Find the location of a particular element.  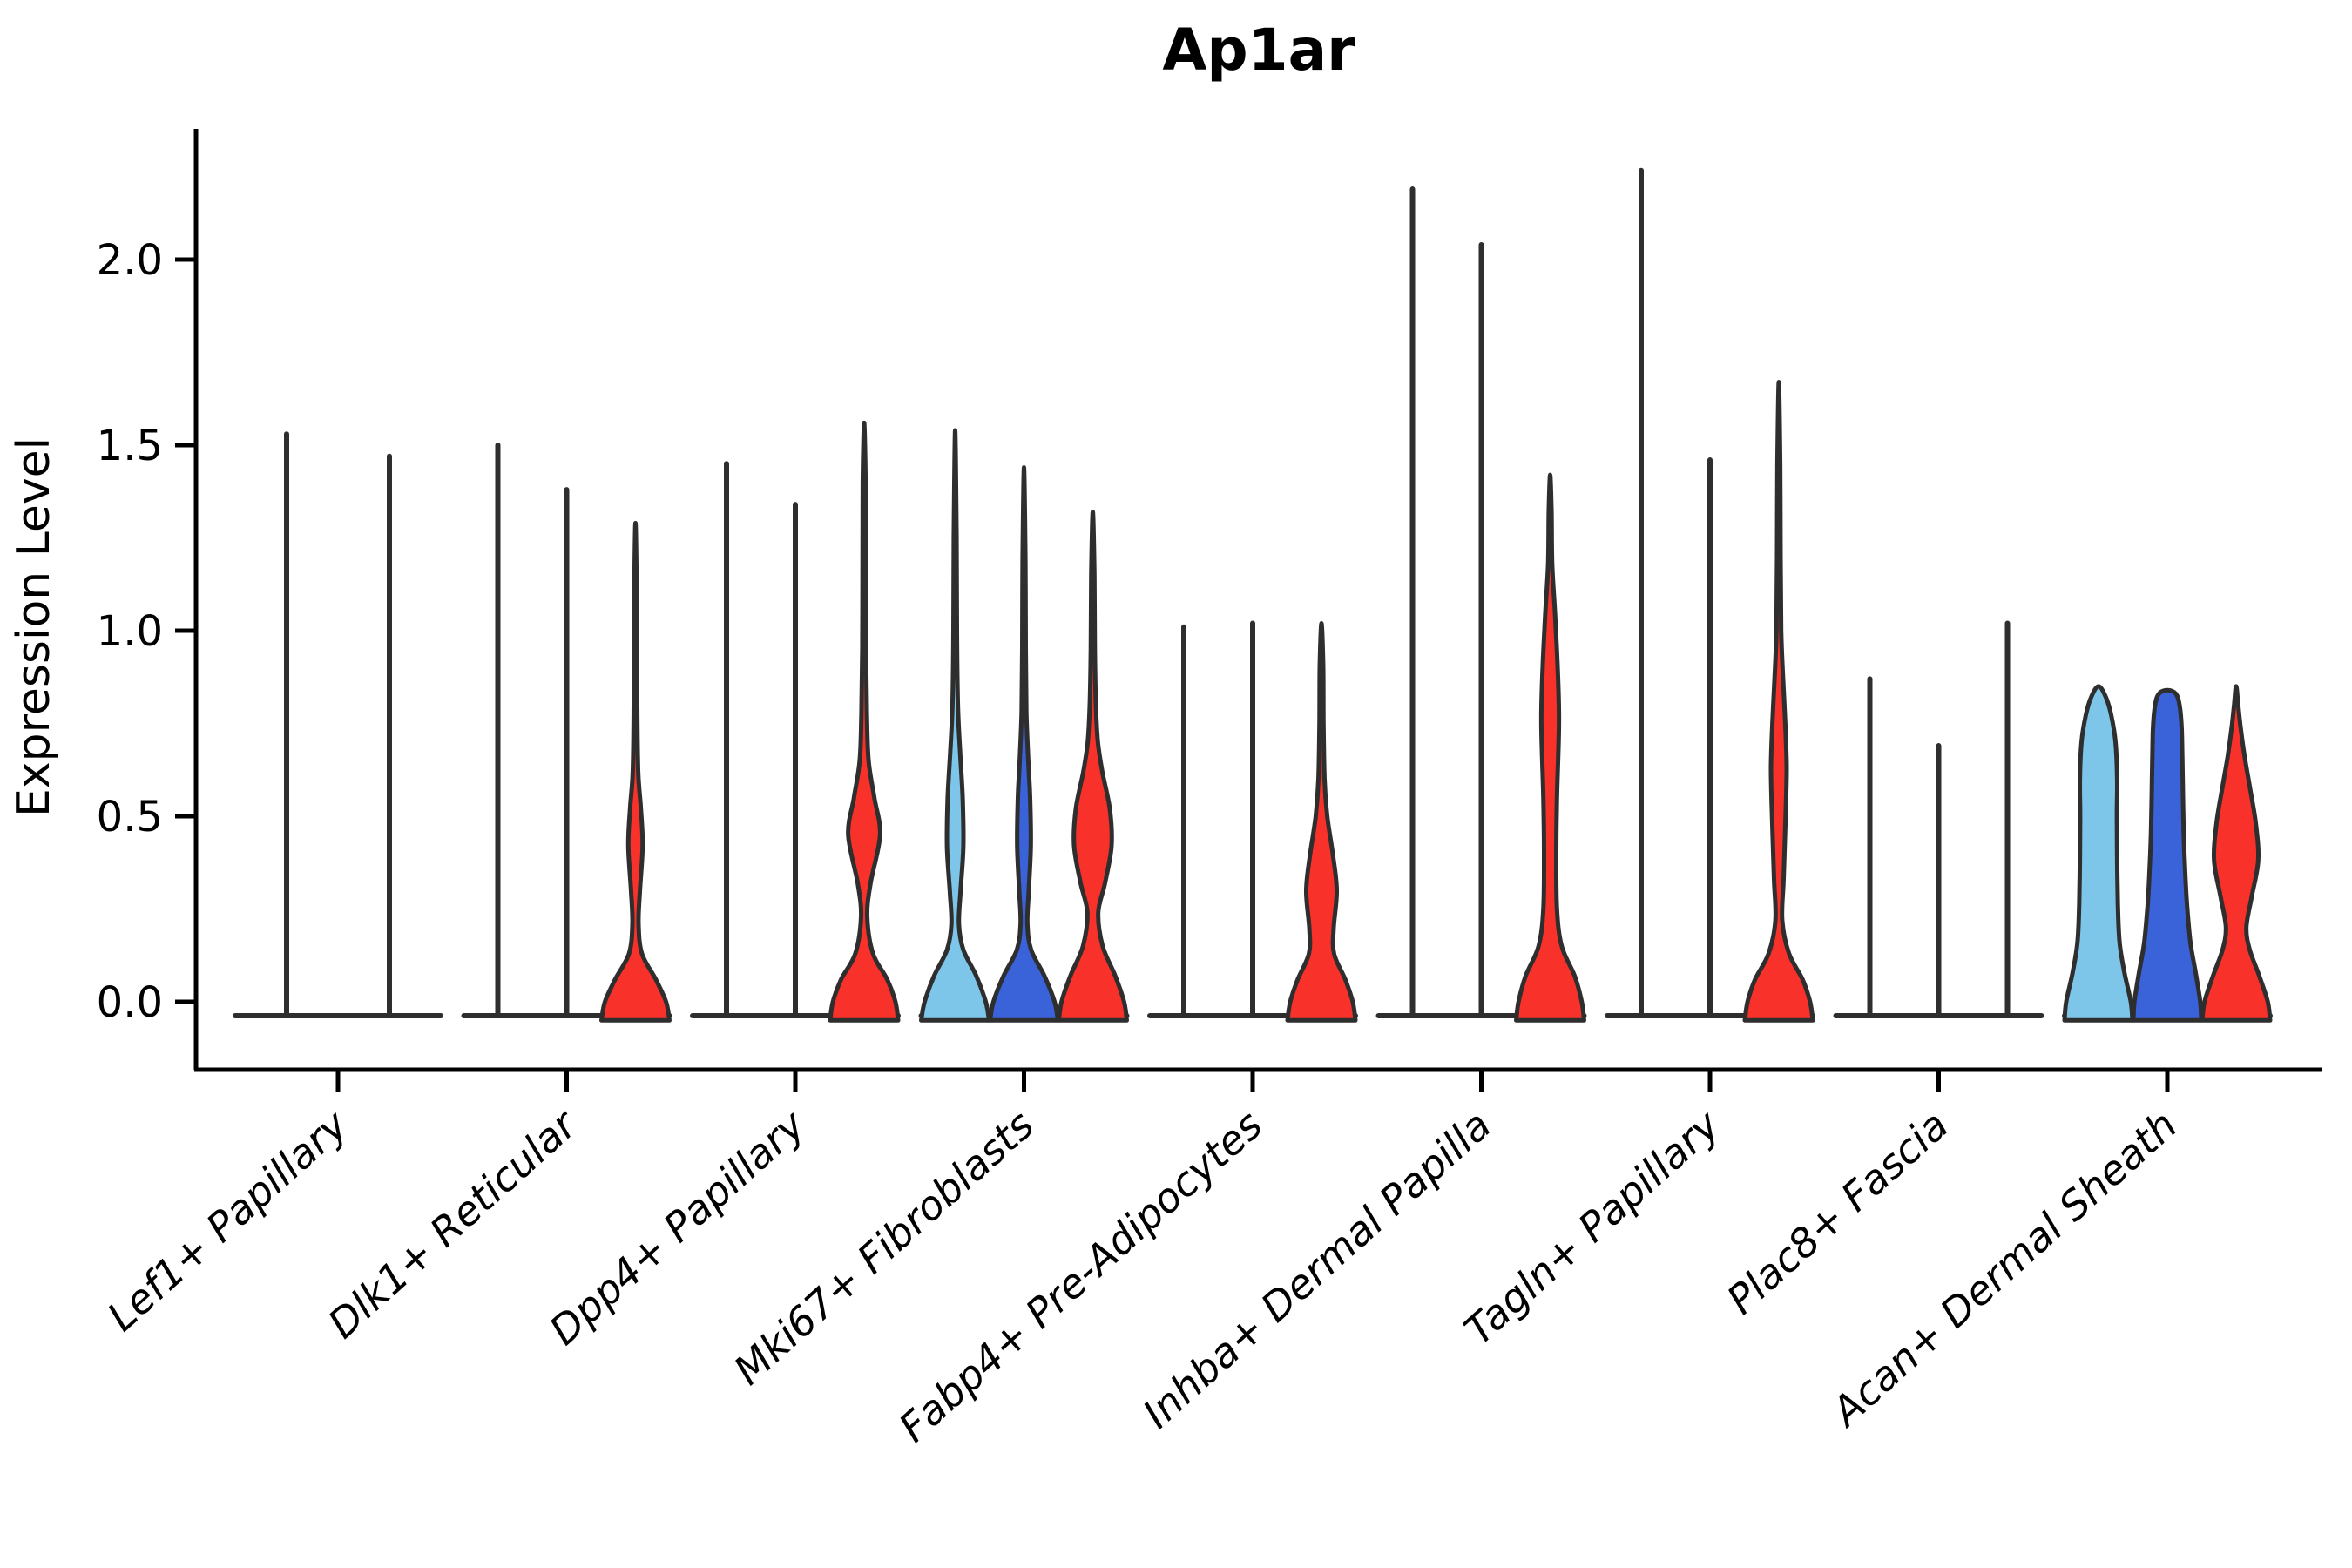

y-tick-label: 1.0 is located at coordinates (130, 631).